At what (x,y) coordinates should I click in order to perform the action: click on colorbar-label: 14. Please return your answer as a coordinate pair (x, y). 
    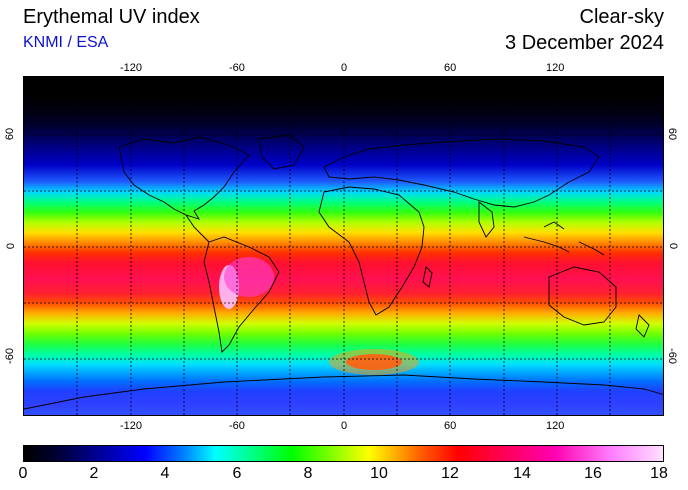
    Looking at the image, I should click on (522, 473).